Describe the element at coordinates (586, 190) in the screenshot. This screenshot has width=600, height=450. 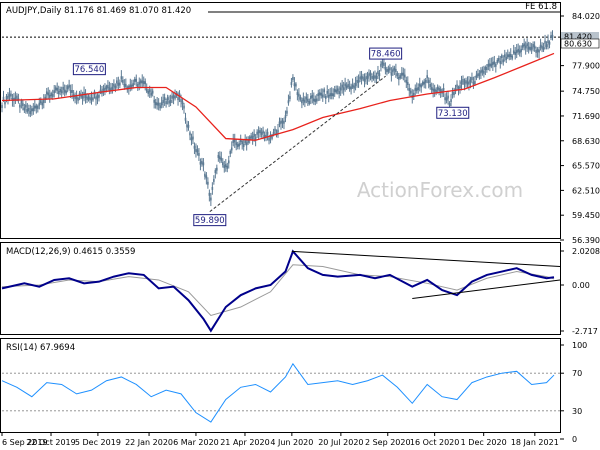
I see `price-y-tick-label: 62.510` at that location.